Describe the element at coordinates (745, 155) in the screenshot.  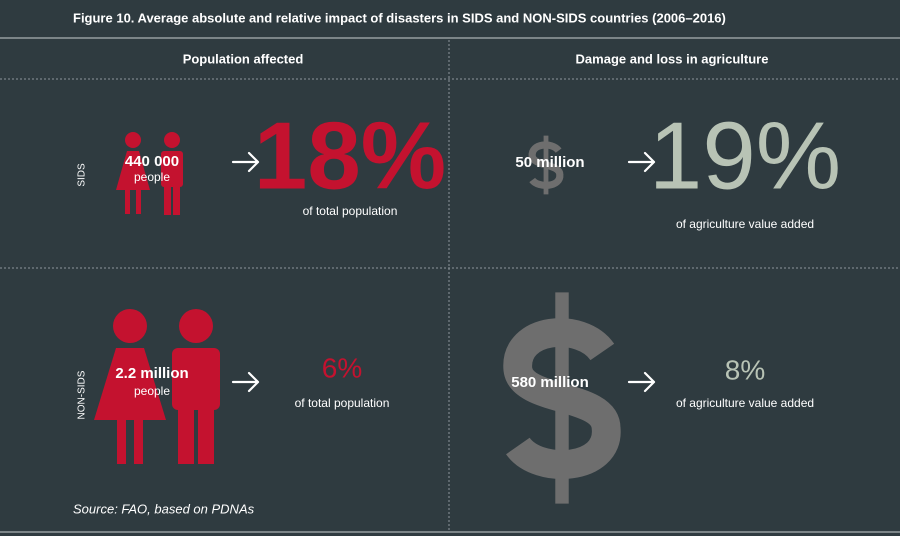
I see `percent: 19%` at that location.